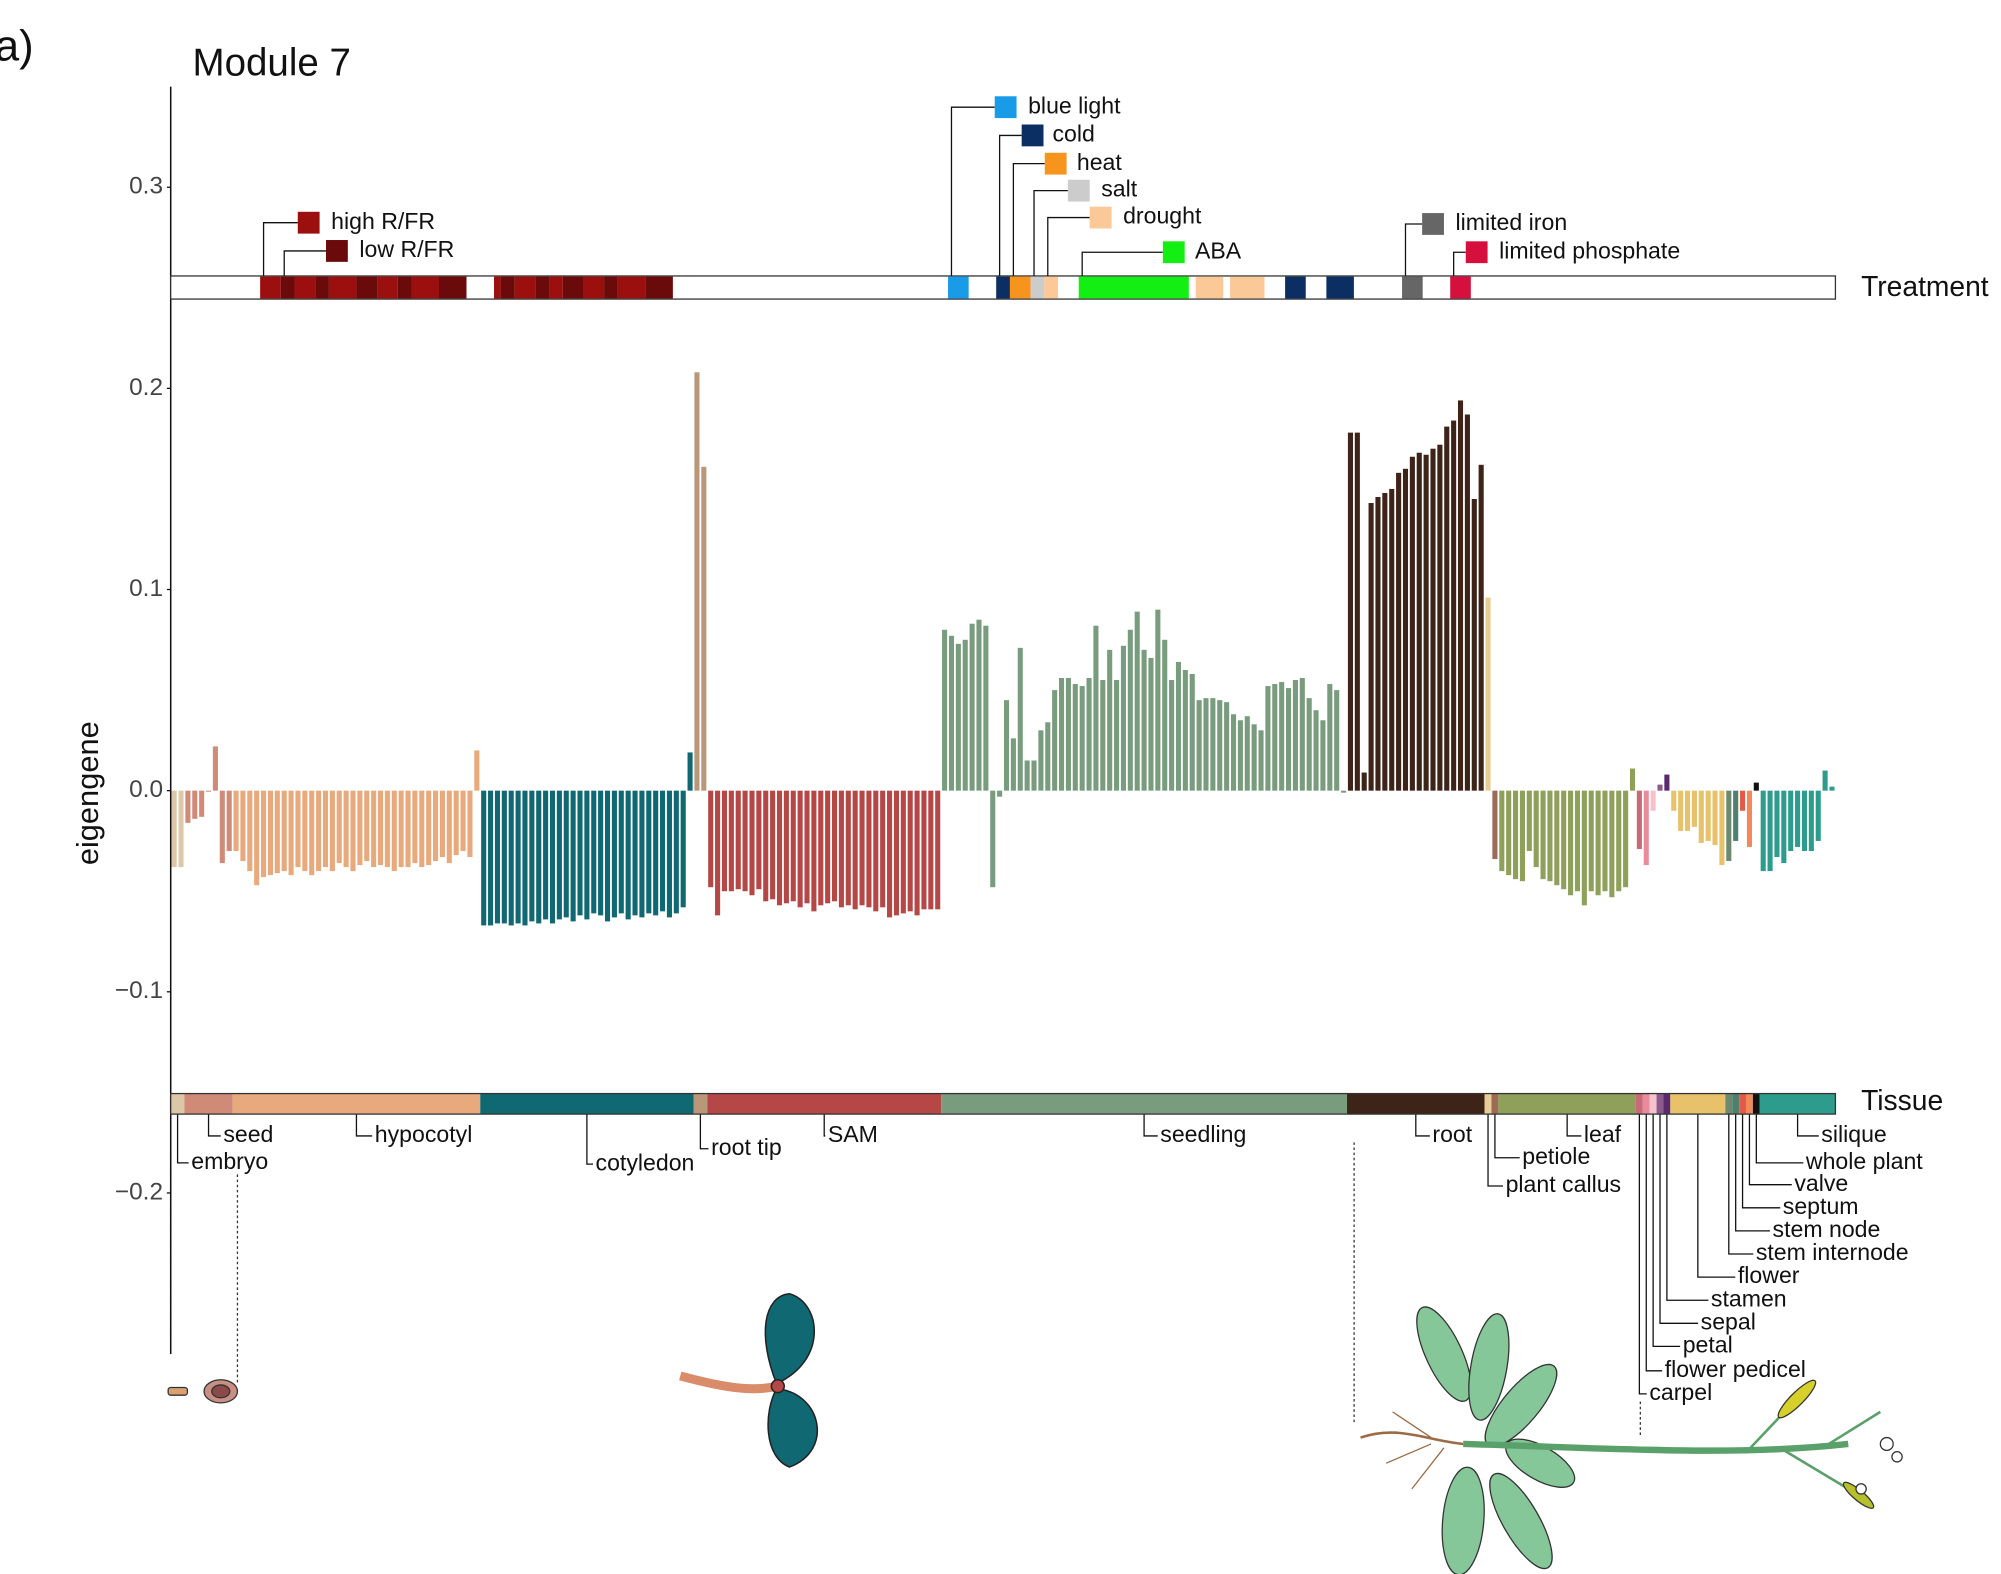 The image size is (2001, 1574). I want to click on tissue-name: cotyledon, so click(645, 1162).